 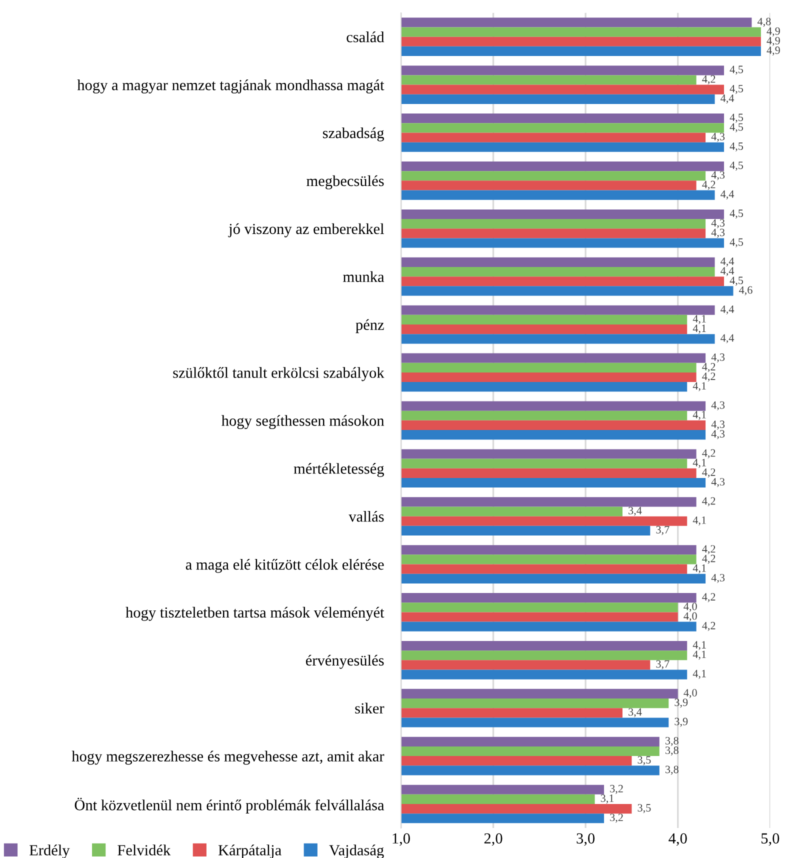 I want to click on x-tick-label: 3,0, so click(x=585, y=839).